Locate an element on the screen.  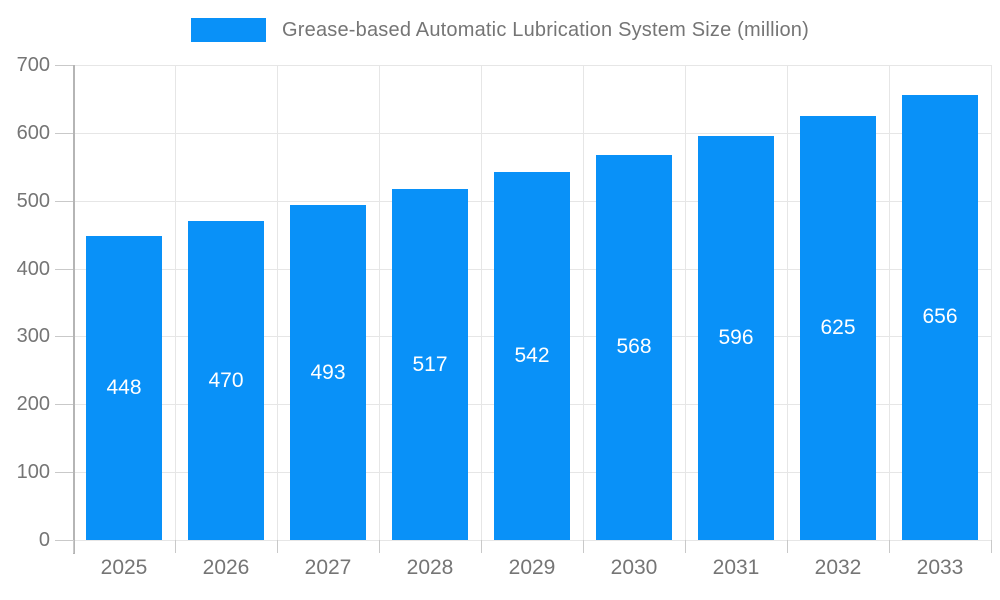
bar-value-label: 625 is located at coordinates (838, 327).